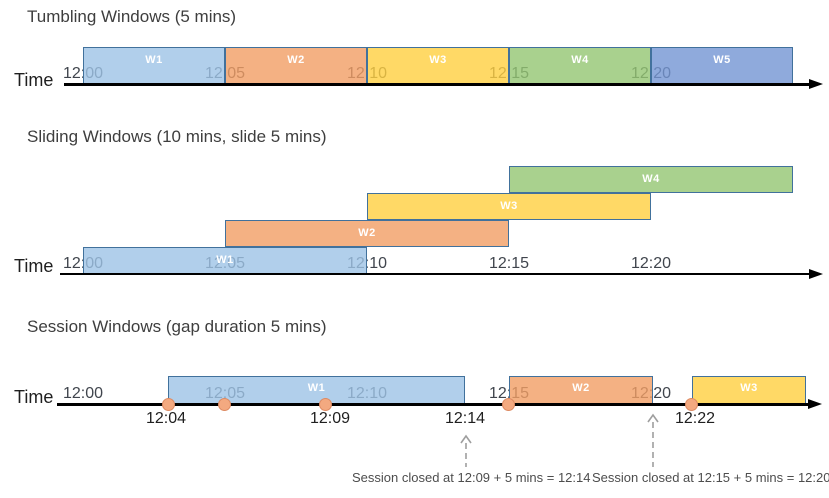 The height and width of the screenshot is (498, 829). I want to click on tumbling-window-w2-label: W2, so click(296, 60).